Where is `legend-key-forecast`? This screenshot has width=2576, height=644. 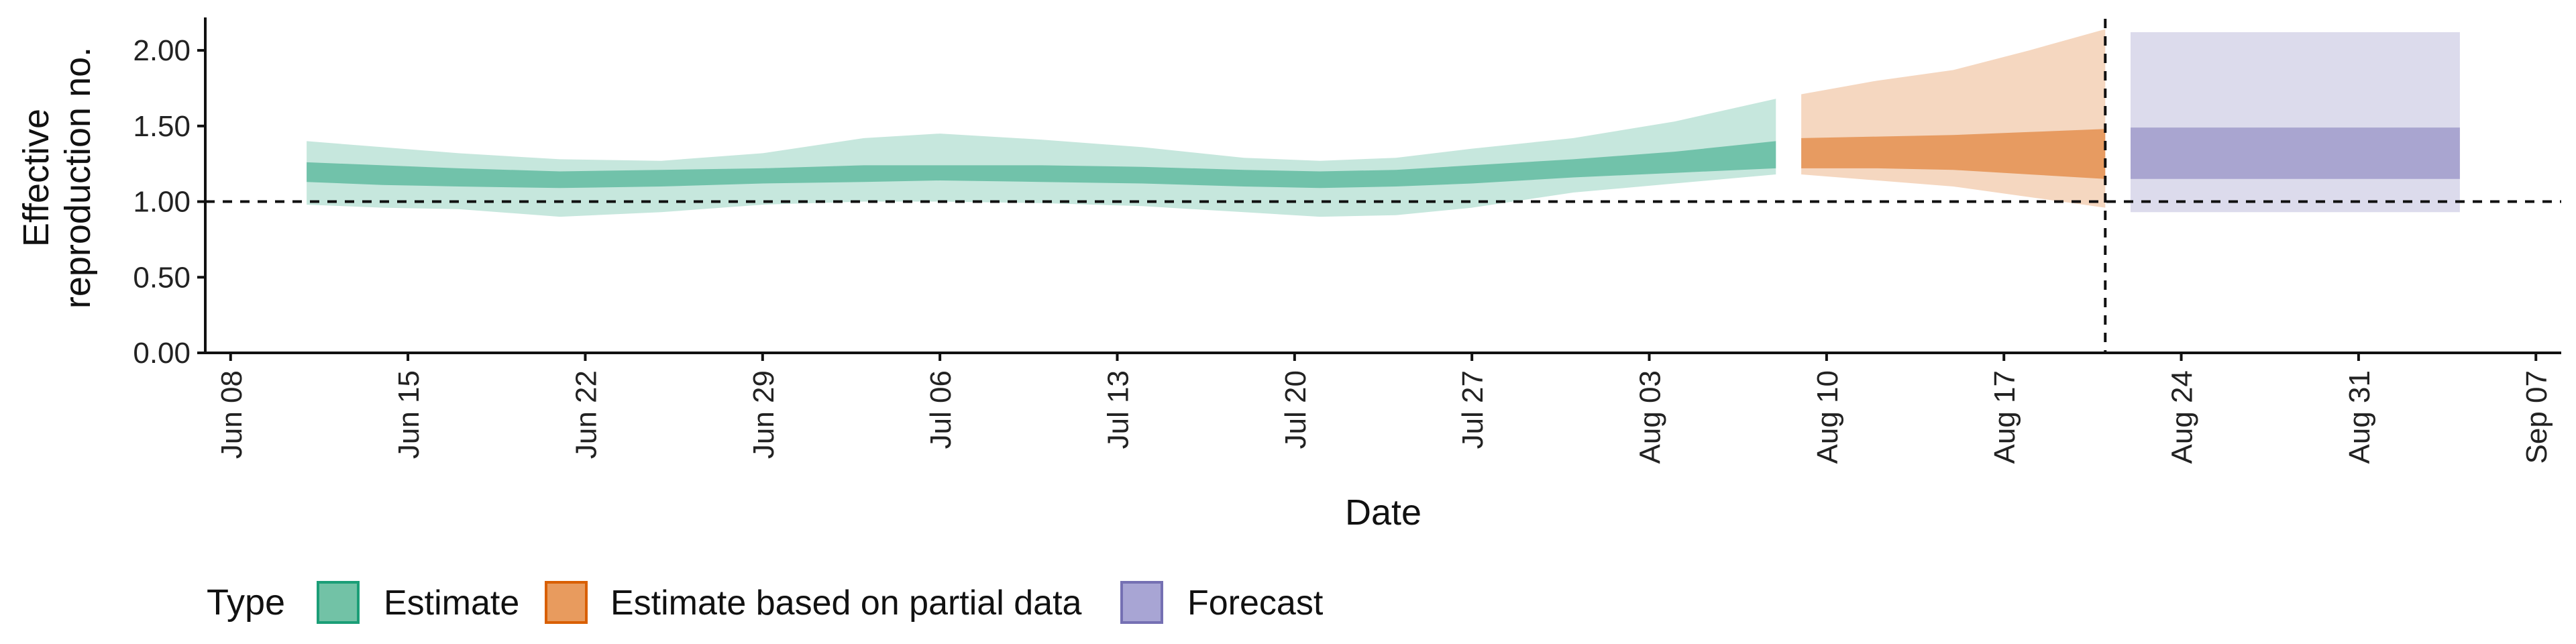 legend-key-forecast is located at coordinates (1141, 602).